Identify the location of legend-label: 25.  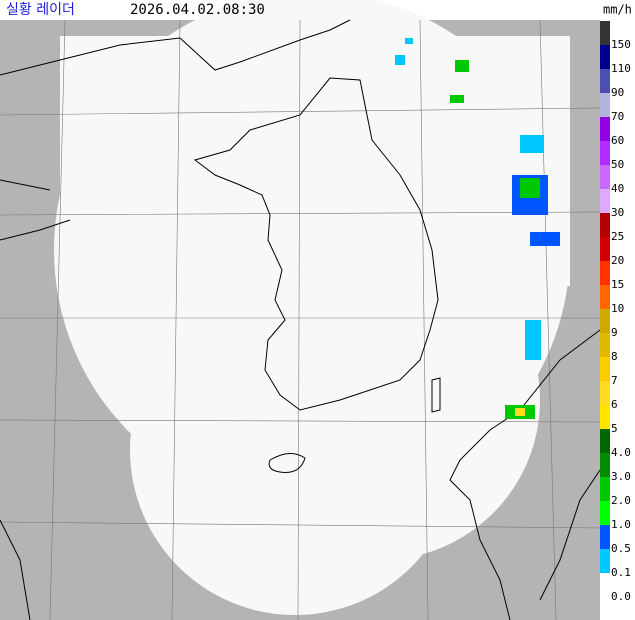
(617, 236).